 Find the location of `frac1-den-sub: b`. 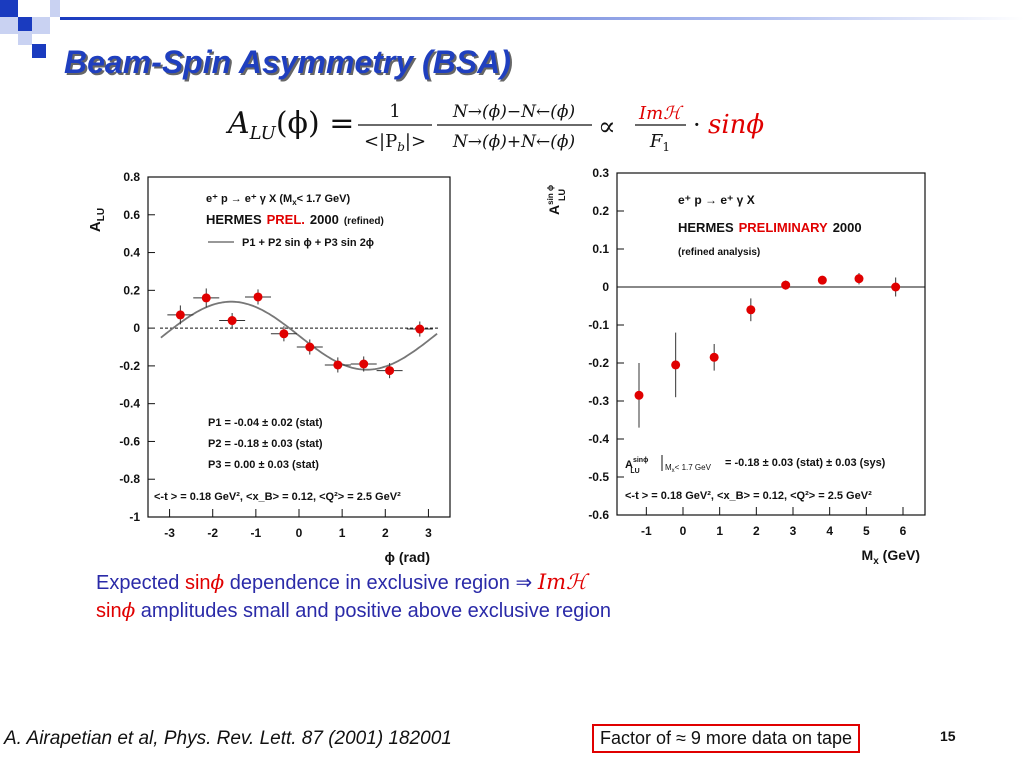

frac1-den-sub: b is located at coordinates (401, 147).